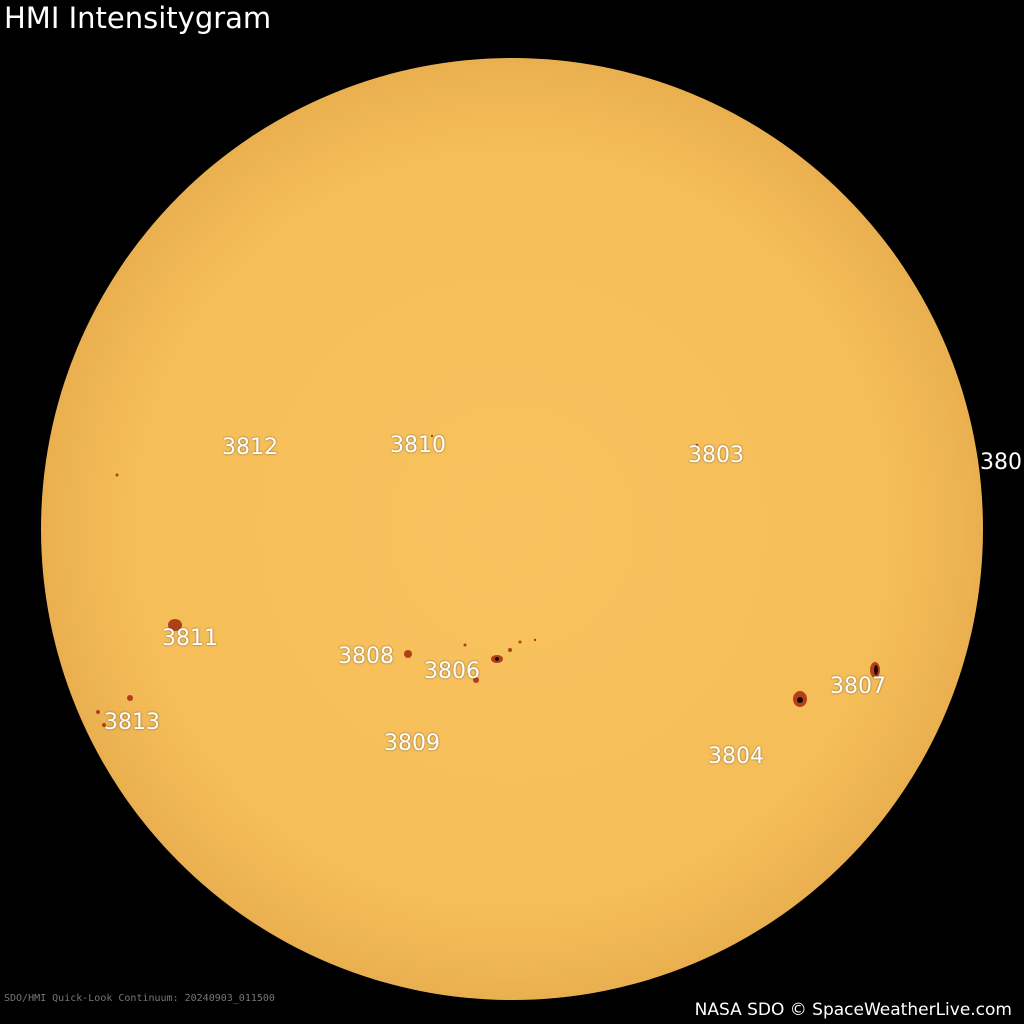 The height and width of the screenshot is (1024, 1024). What do you see at coordinates (190, 638) in the screenshot?
I see `region-label: 3811` at bounding box center [190, 638].